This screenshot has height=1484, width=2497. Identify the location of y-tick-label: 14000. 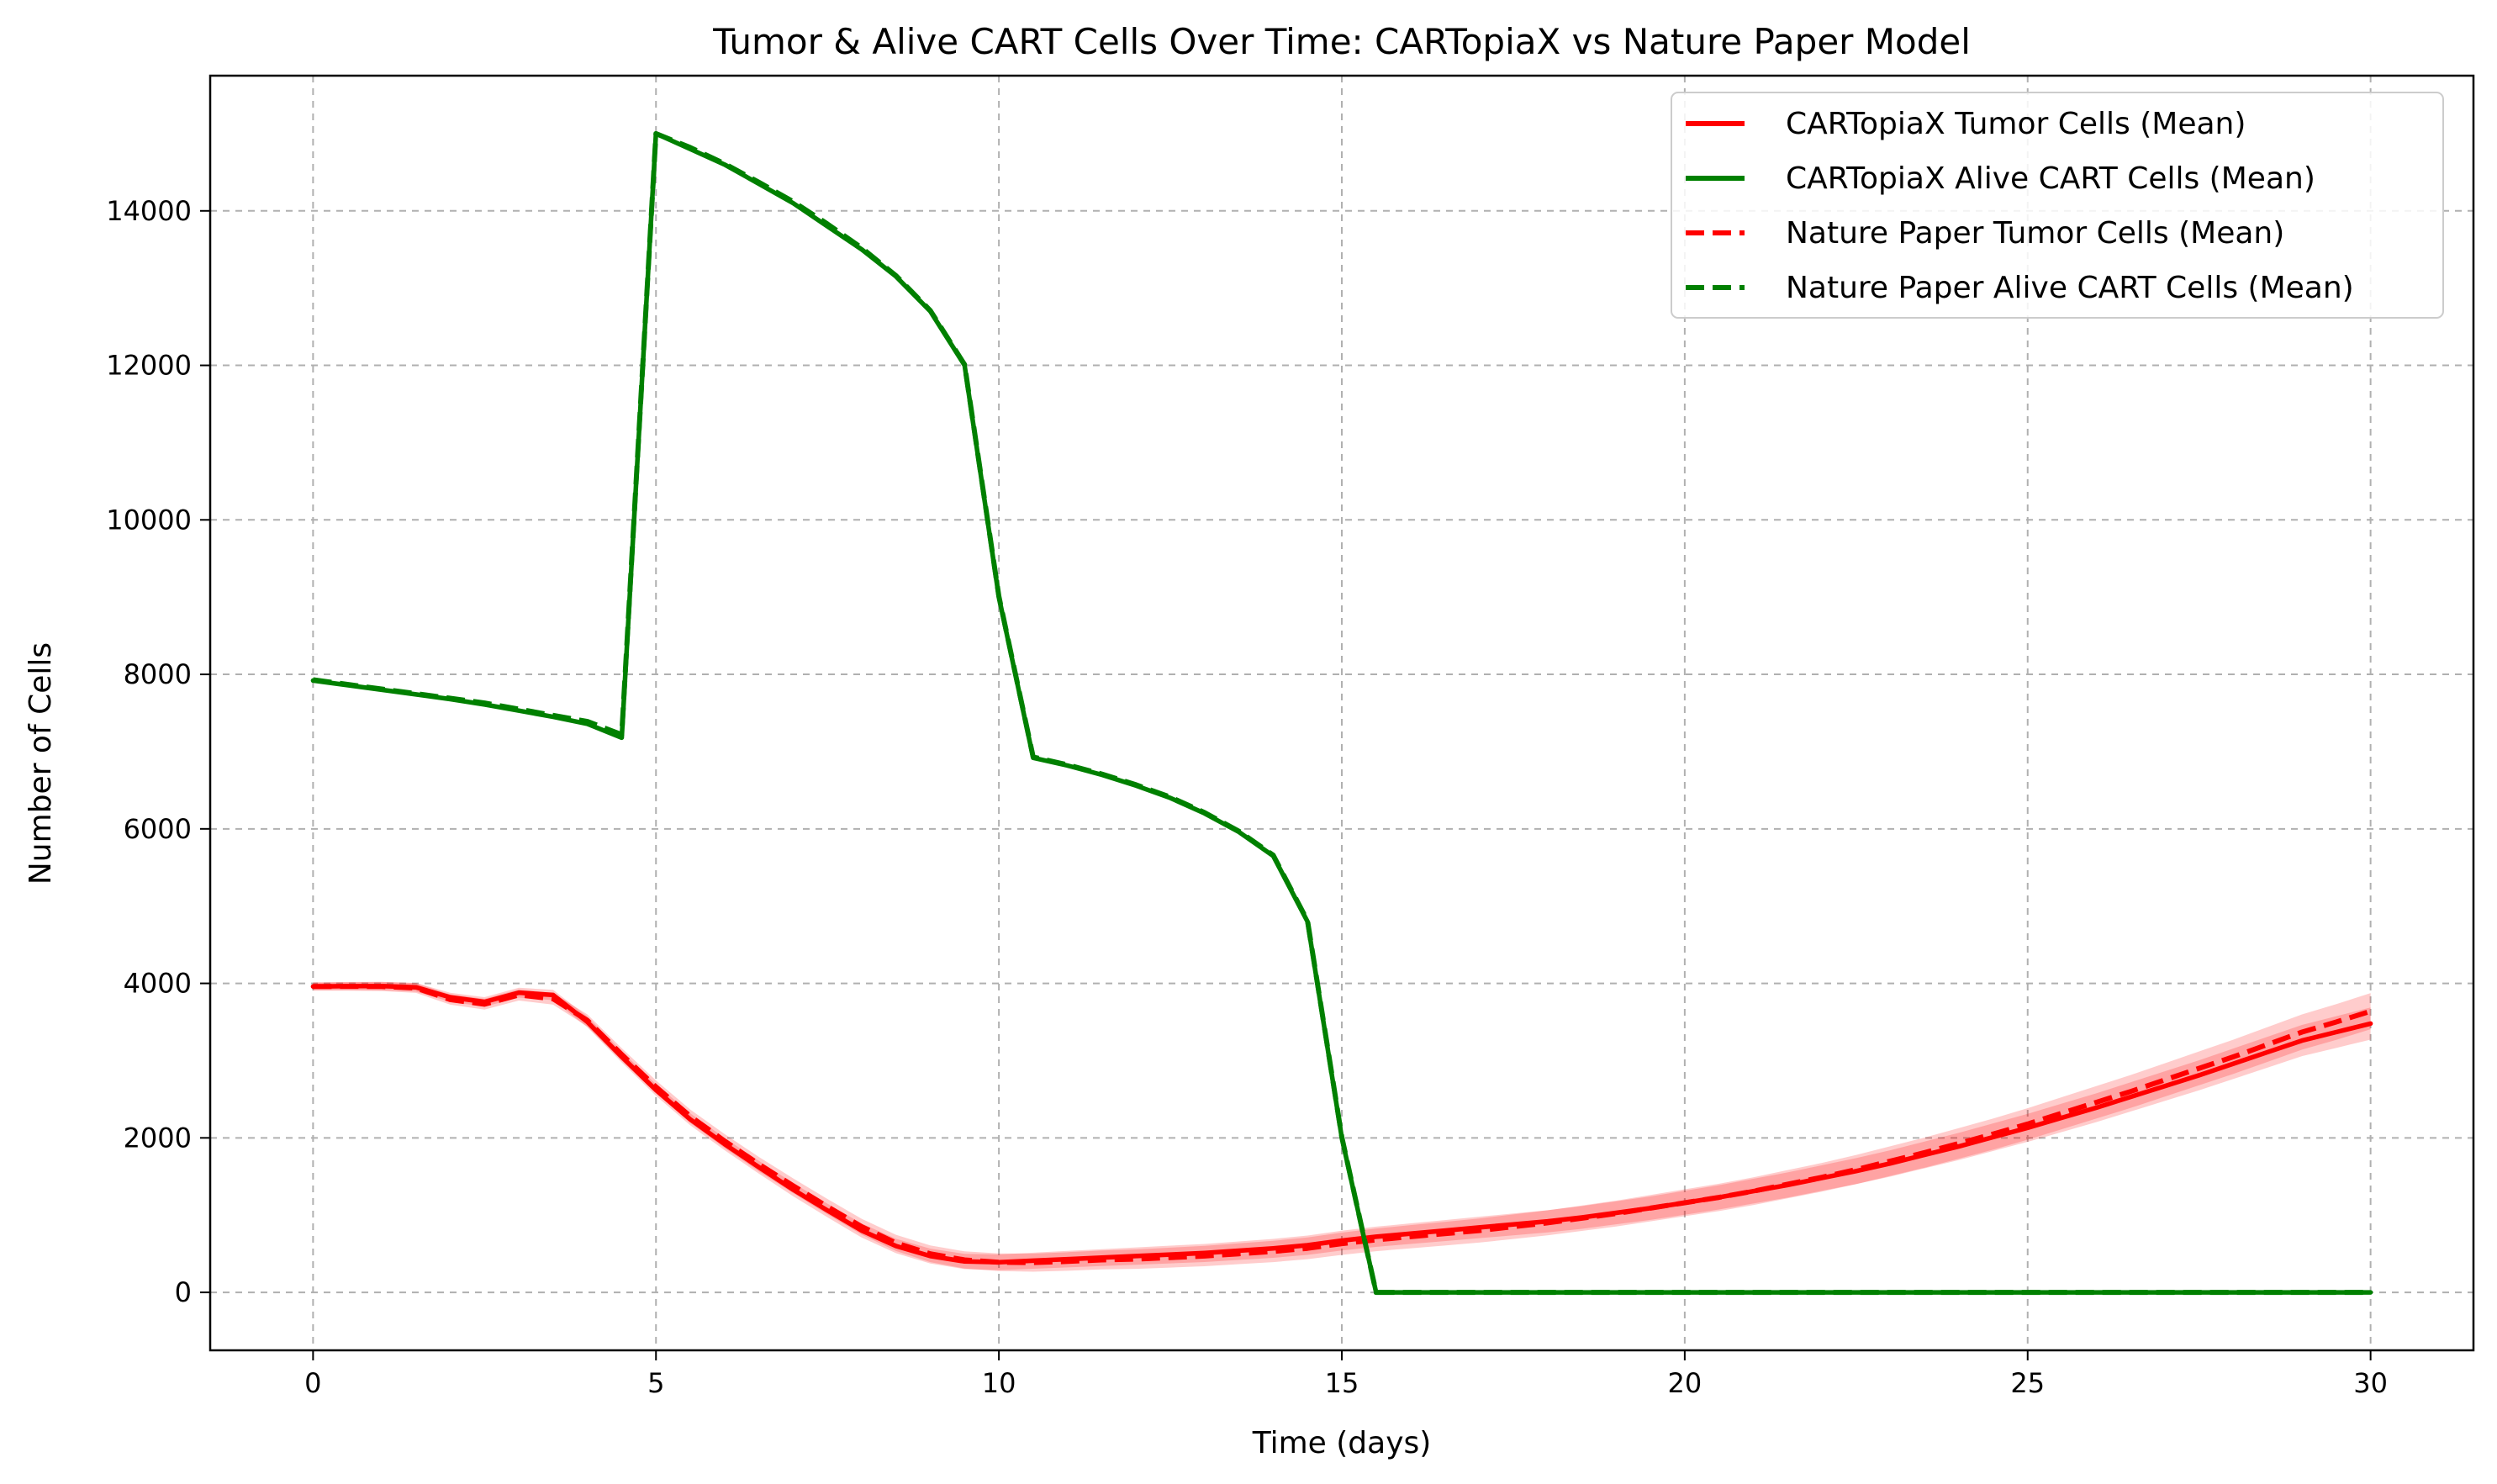
(149, 211).